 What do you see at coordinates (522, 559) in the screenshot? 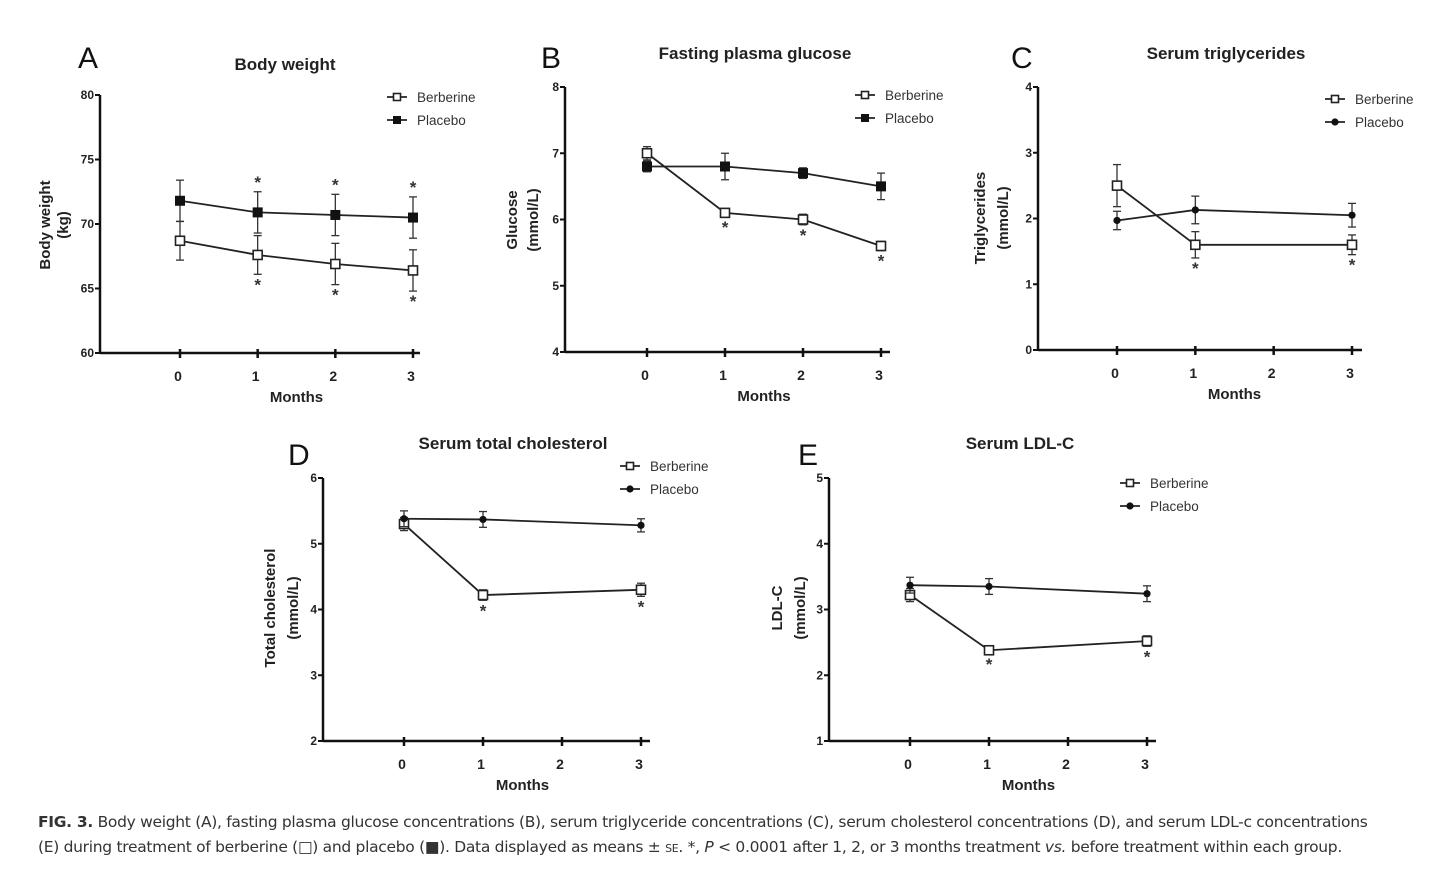
I see `berberine-series-line` at bounding box center [522, 559].